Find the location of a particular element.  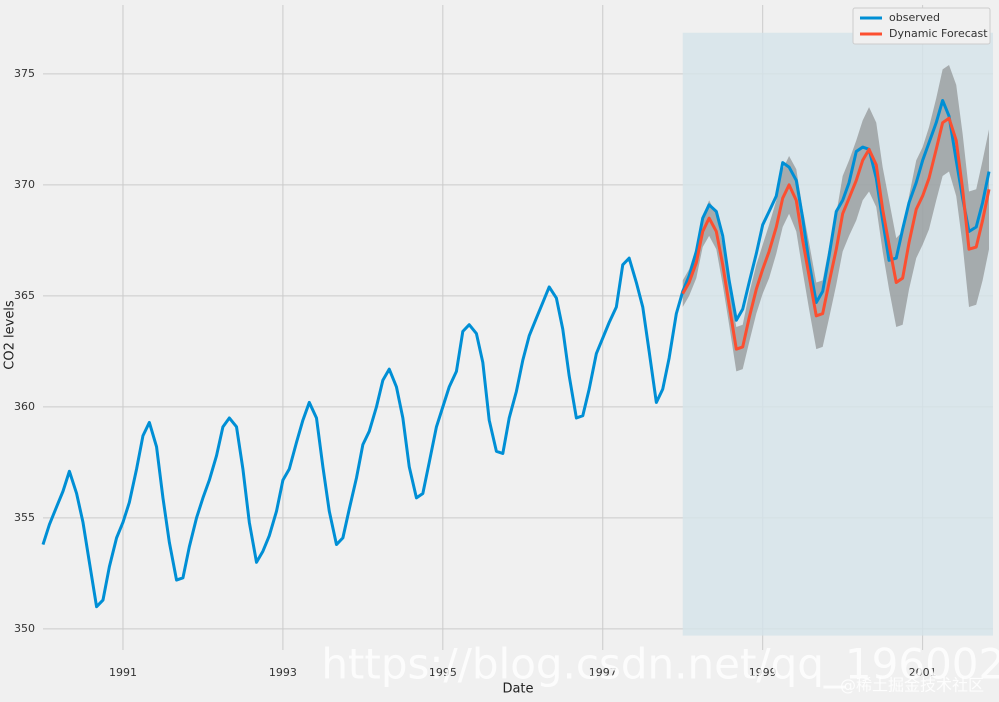

legend-label: observed is located at coordinates (914, 17).